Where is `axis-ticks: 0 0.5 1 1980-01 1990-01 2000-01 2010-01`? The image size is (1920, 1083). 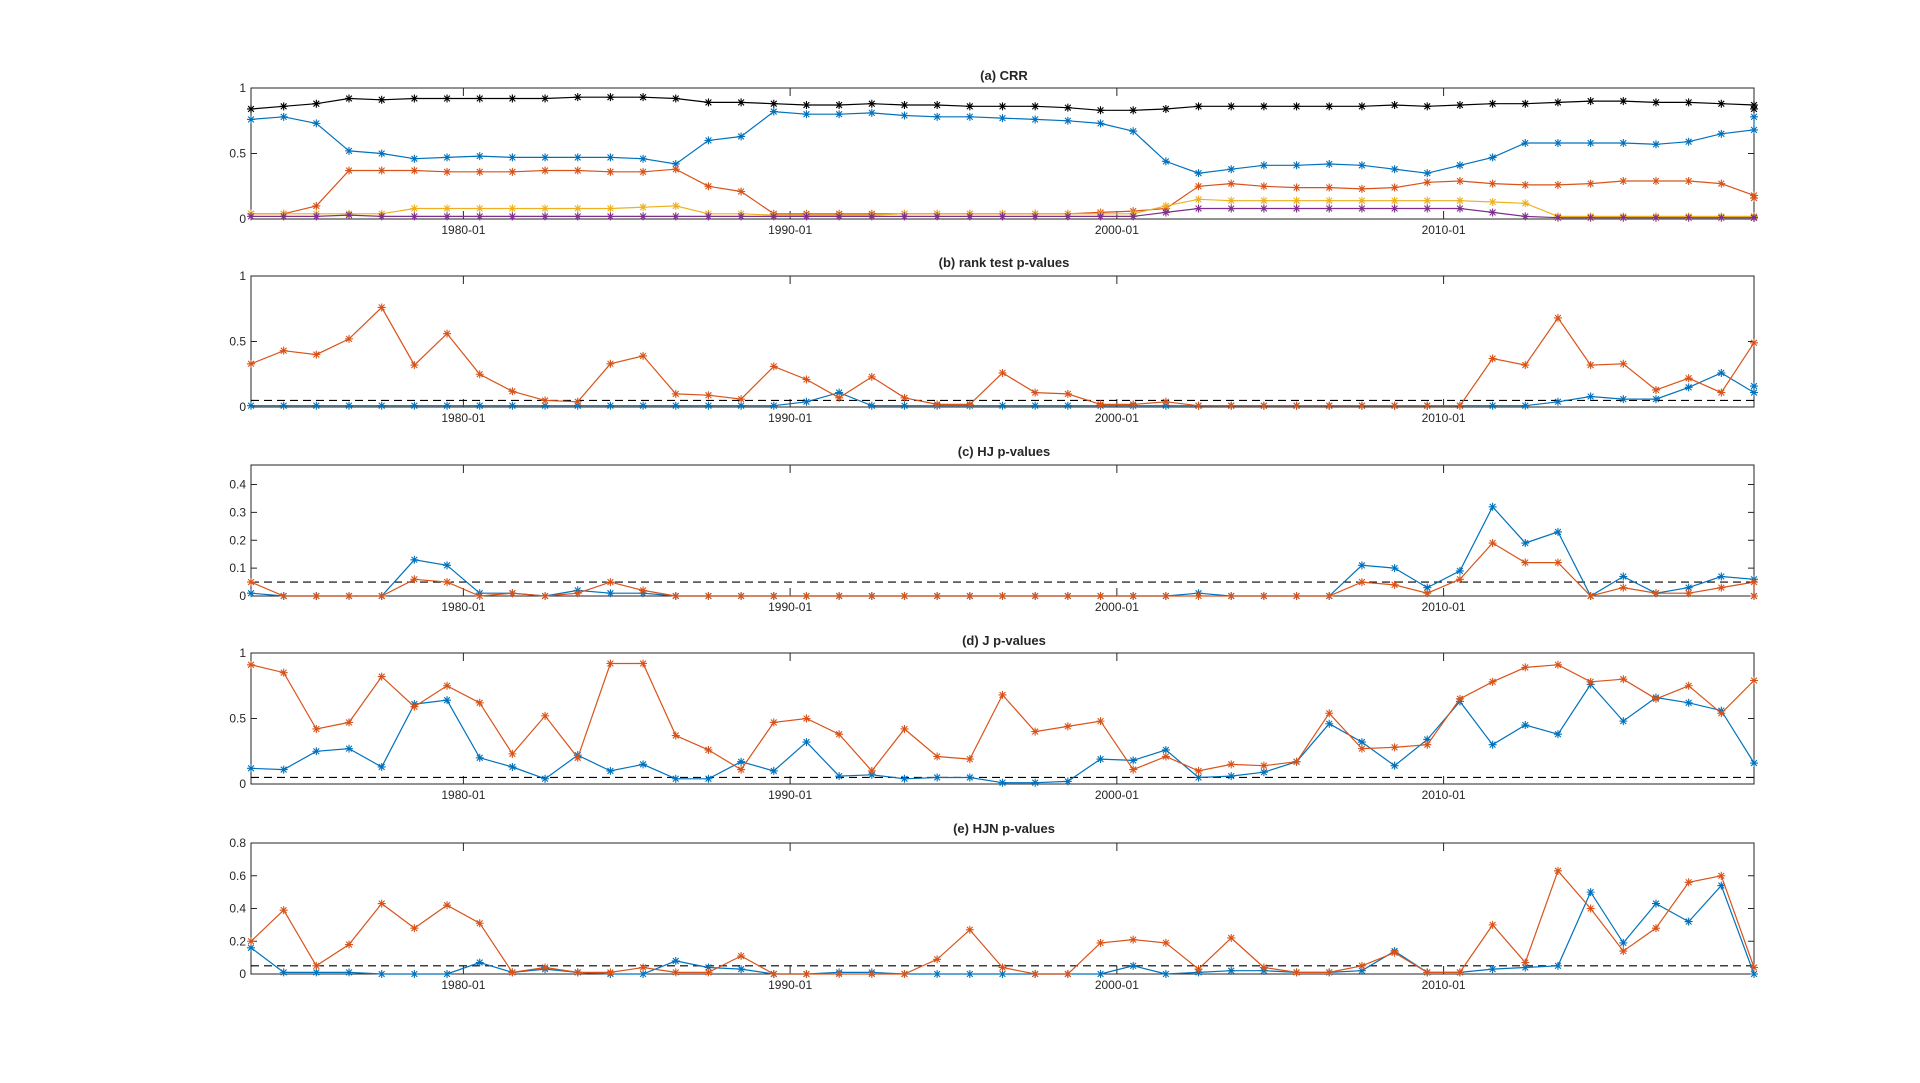 axis-ticks: 0 0.5 1 1980-01 1990-01 2000-01 2010-01 is located at coordinates (991, 724).